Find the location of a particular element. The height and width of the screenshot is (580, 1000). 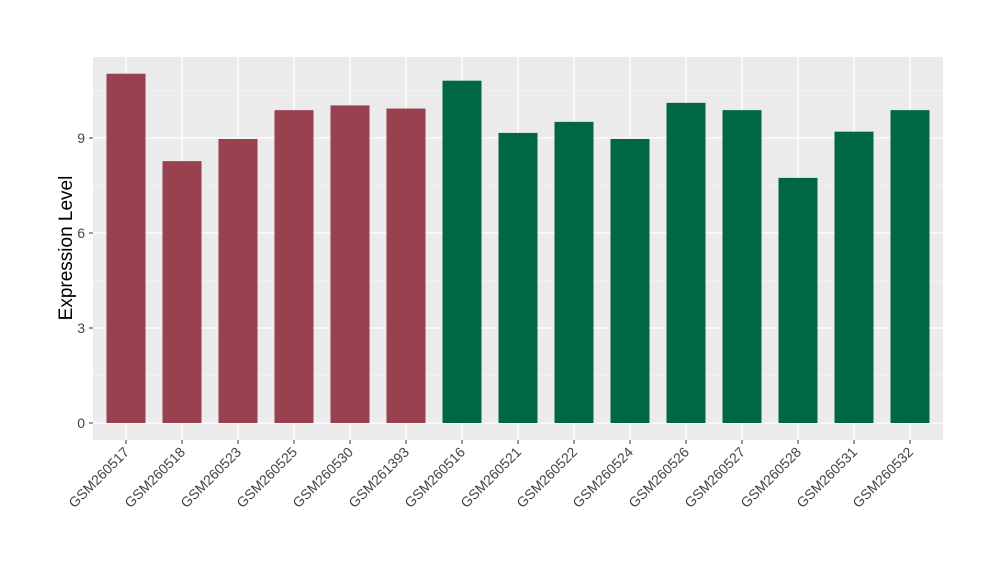

bar-GSM260516 is located at coordinates (462, 251).